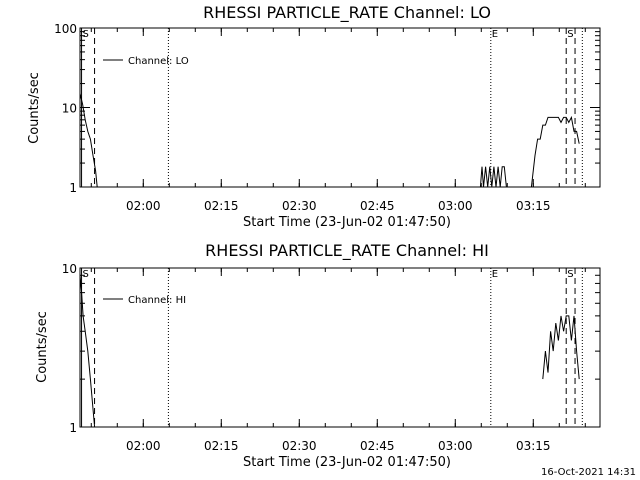 Image resolution: width=640 pixels, height=480 pixels. I want to click on chart-title: RHESSI PARTICLE_RATE Channel: HI, so click(347, 251).